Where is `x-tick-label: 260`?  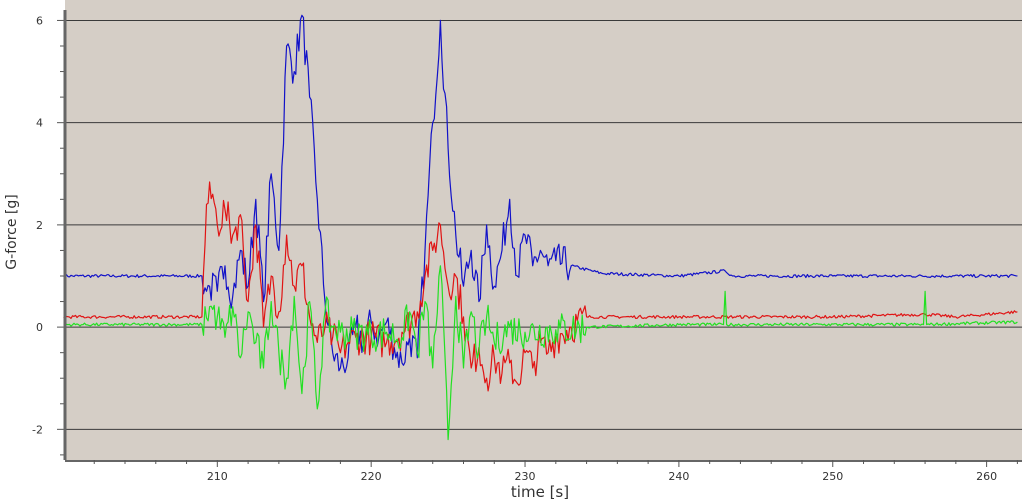
x-tick-label: 260 is located at coordinates (986, 476).